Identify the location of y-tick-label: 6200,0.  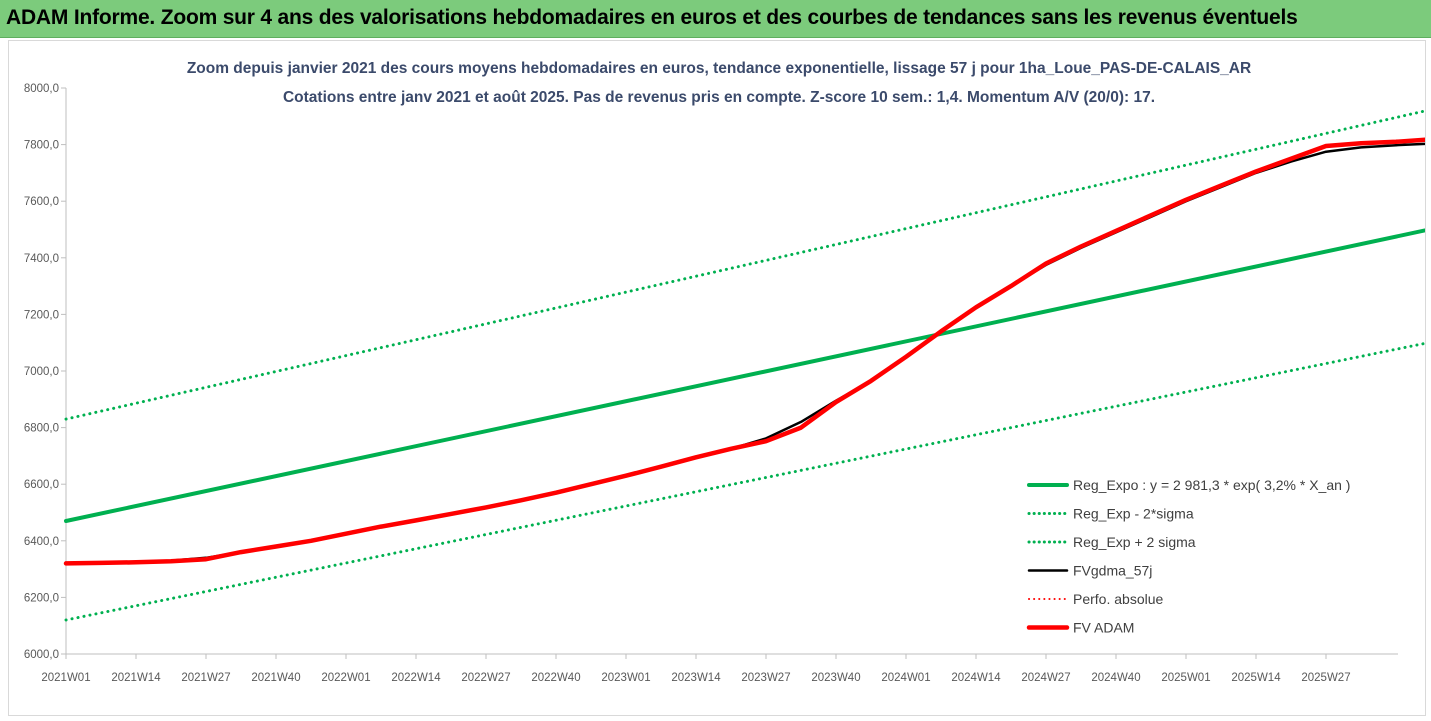
(41, 598).